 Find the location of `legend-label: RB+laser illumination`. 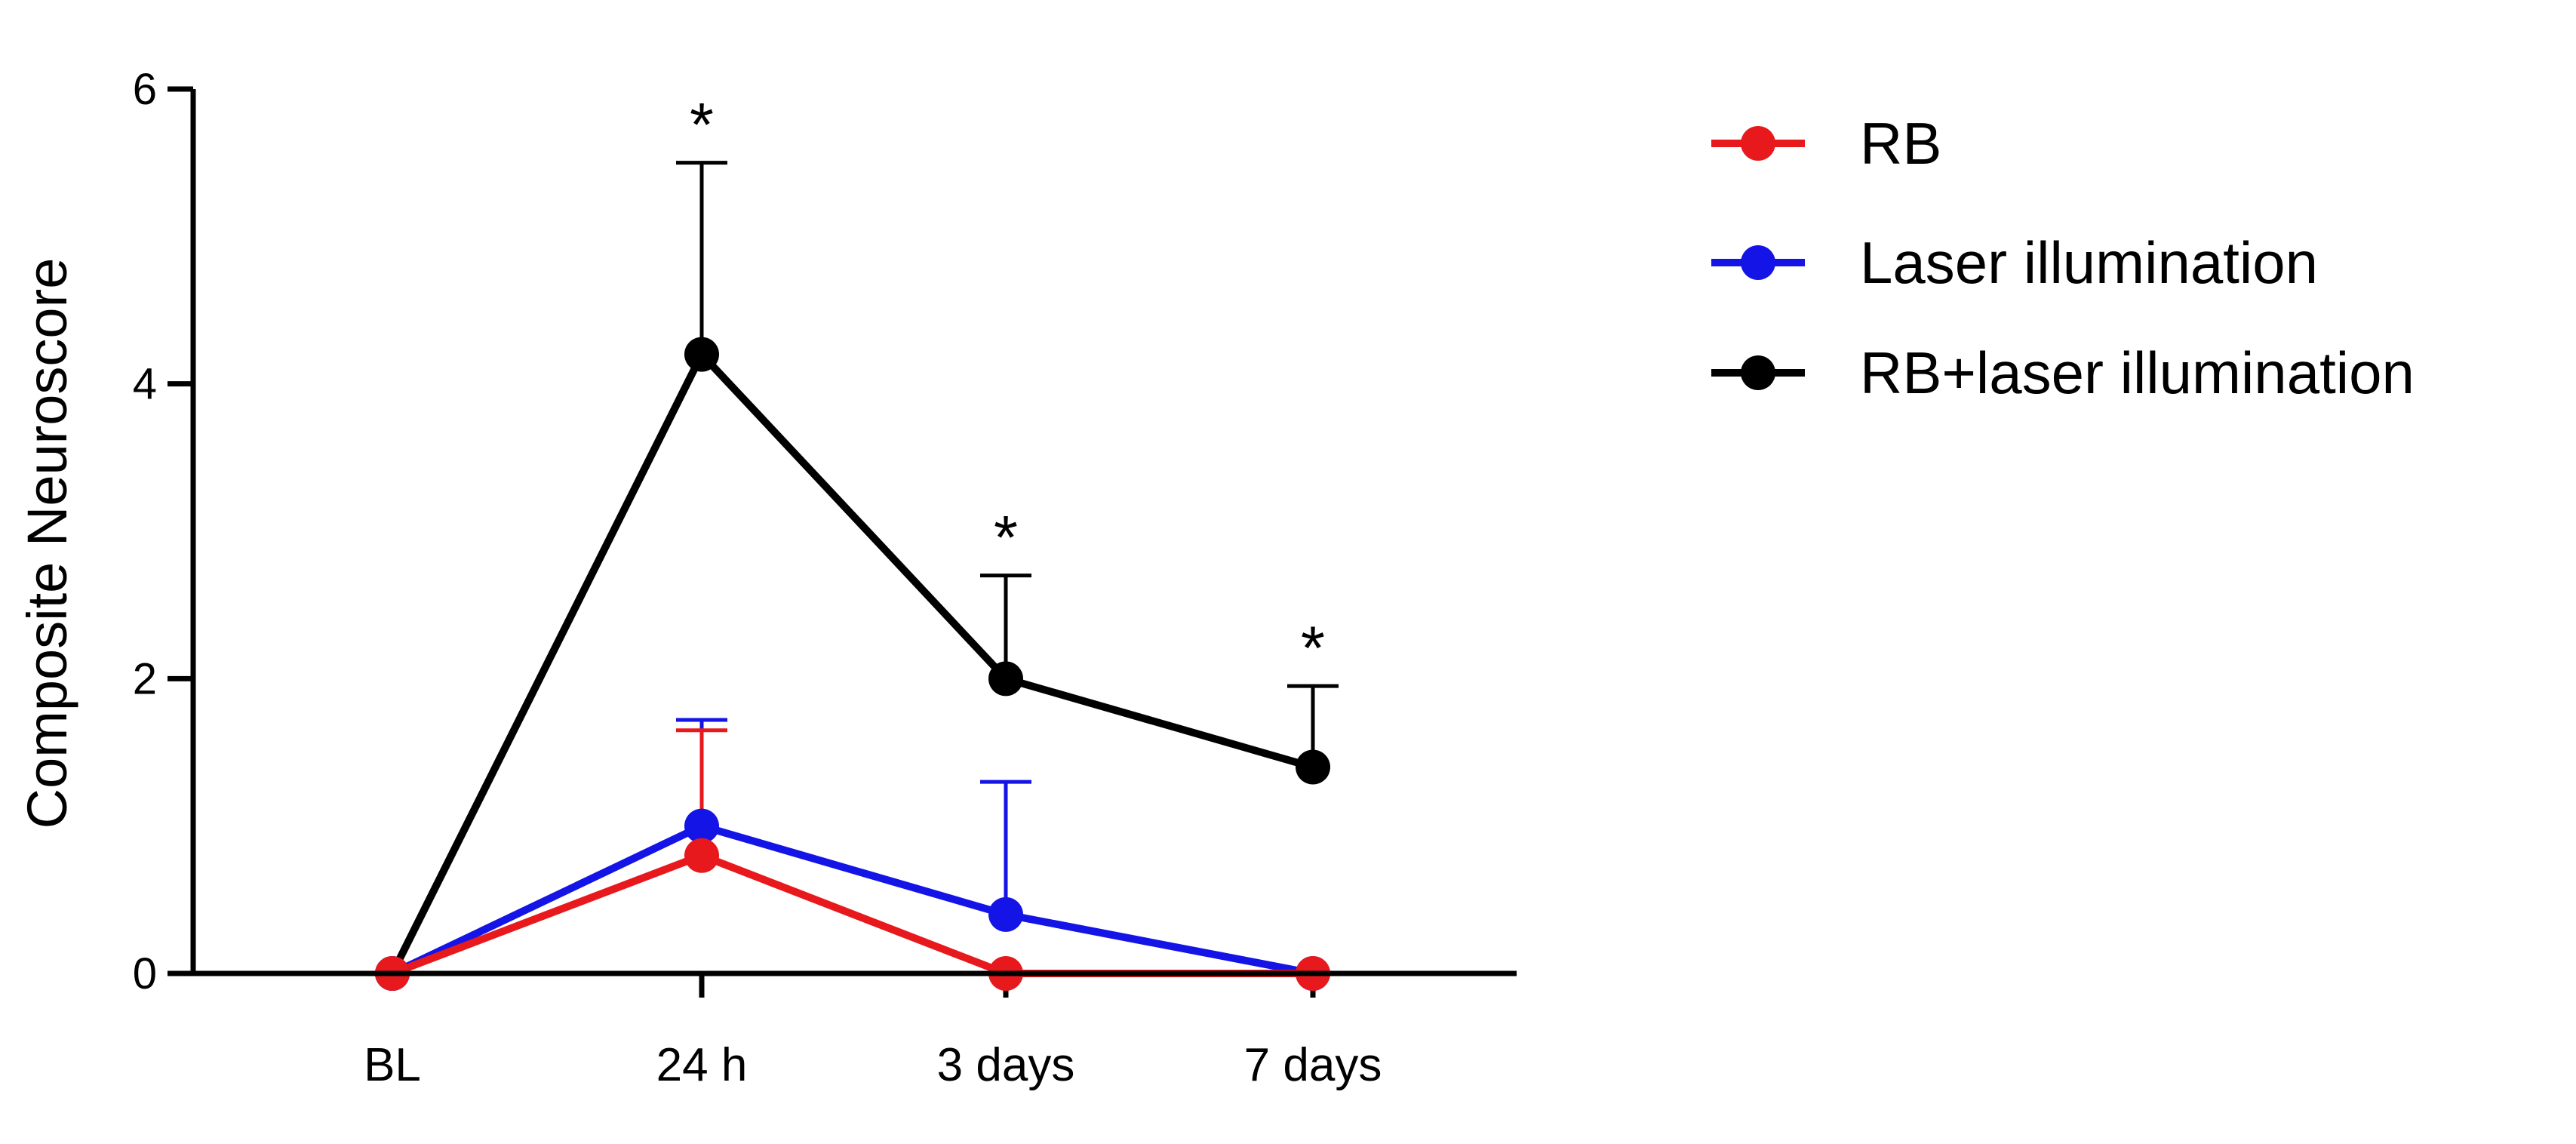

legend-label: RB+laser illumination is located at coordinates (2137, 373).